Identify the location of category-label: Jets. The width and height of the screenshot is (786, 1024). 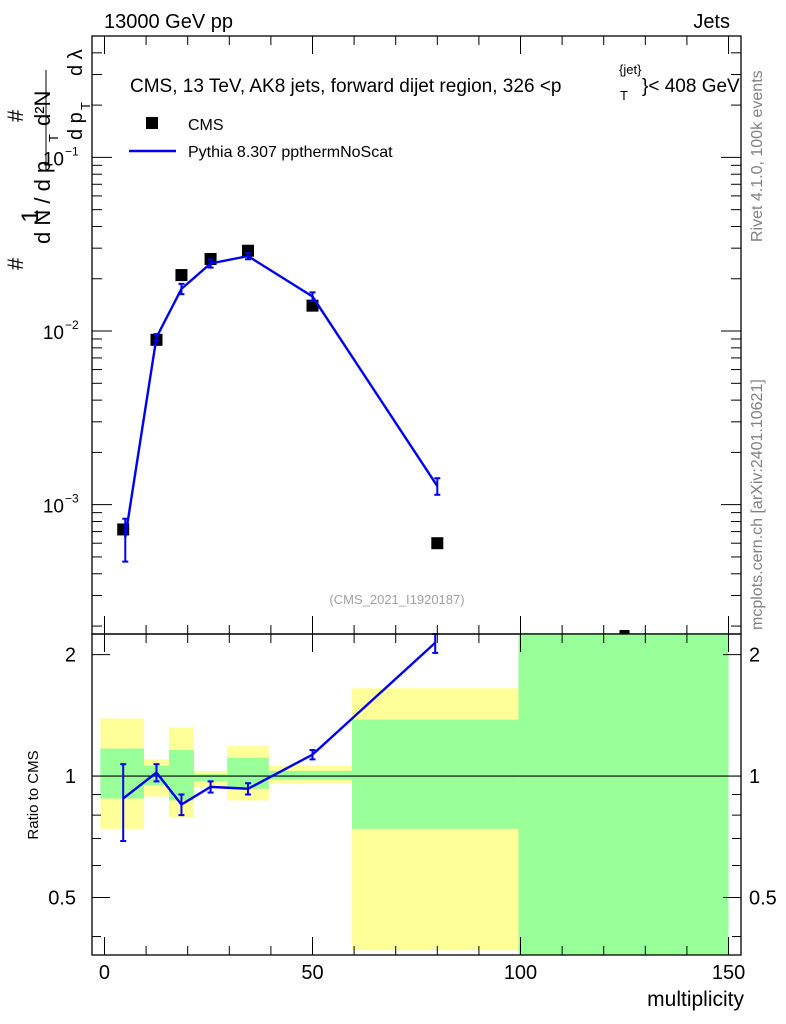
(711, 22).